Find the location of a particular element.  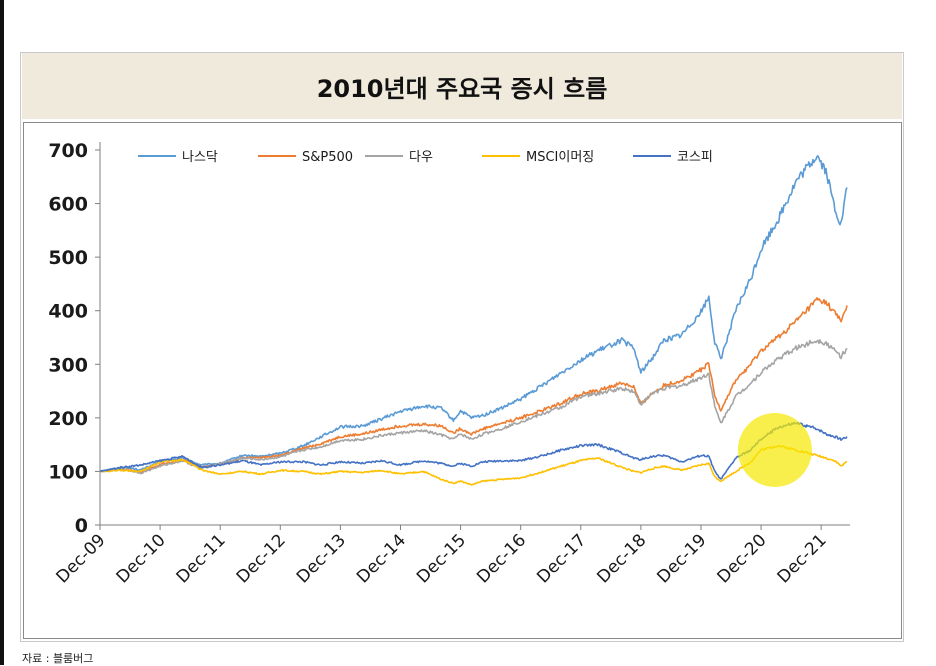

legend: 나스닥 S&P500 다우 MSCI이머징 코스피 is located at coordinates (425, 157).